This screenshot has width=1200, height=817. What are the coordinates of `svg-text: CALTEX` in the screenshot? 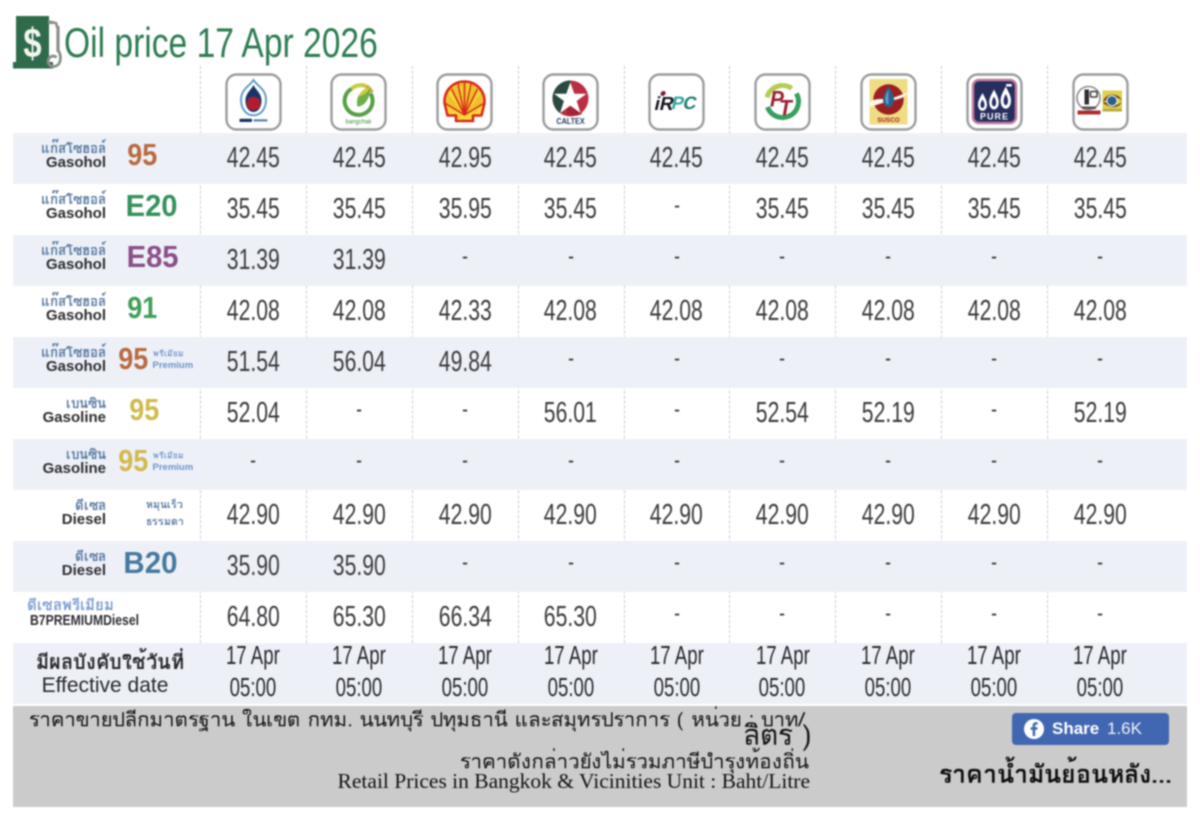 It's located at (570, 121).